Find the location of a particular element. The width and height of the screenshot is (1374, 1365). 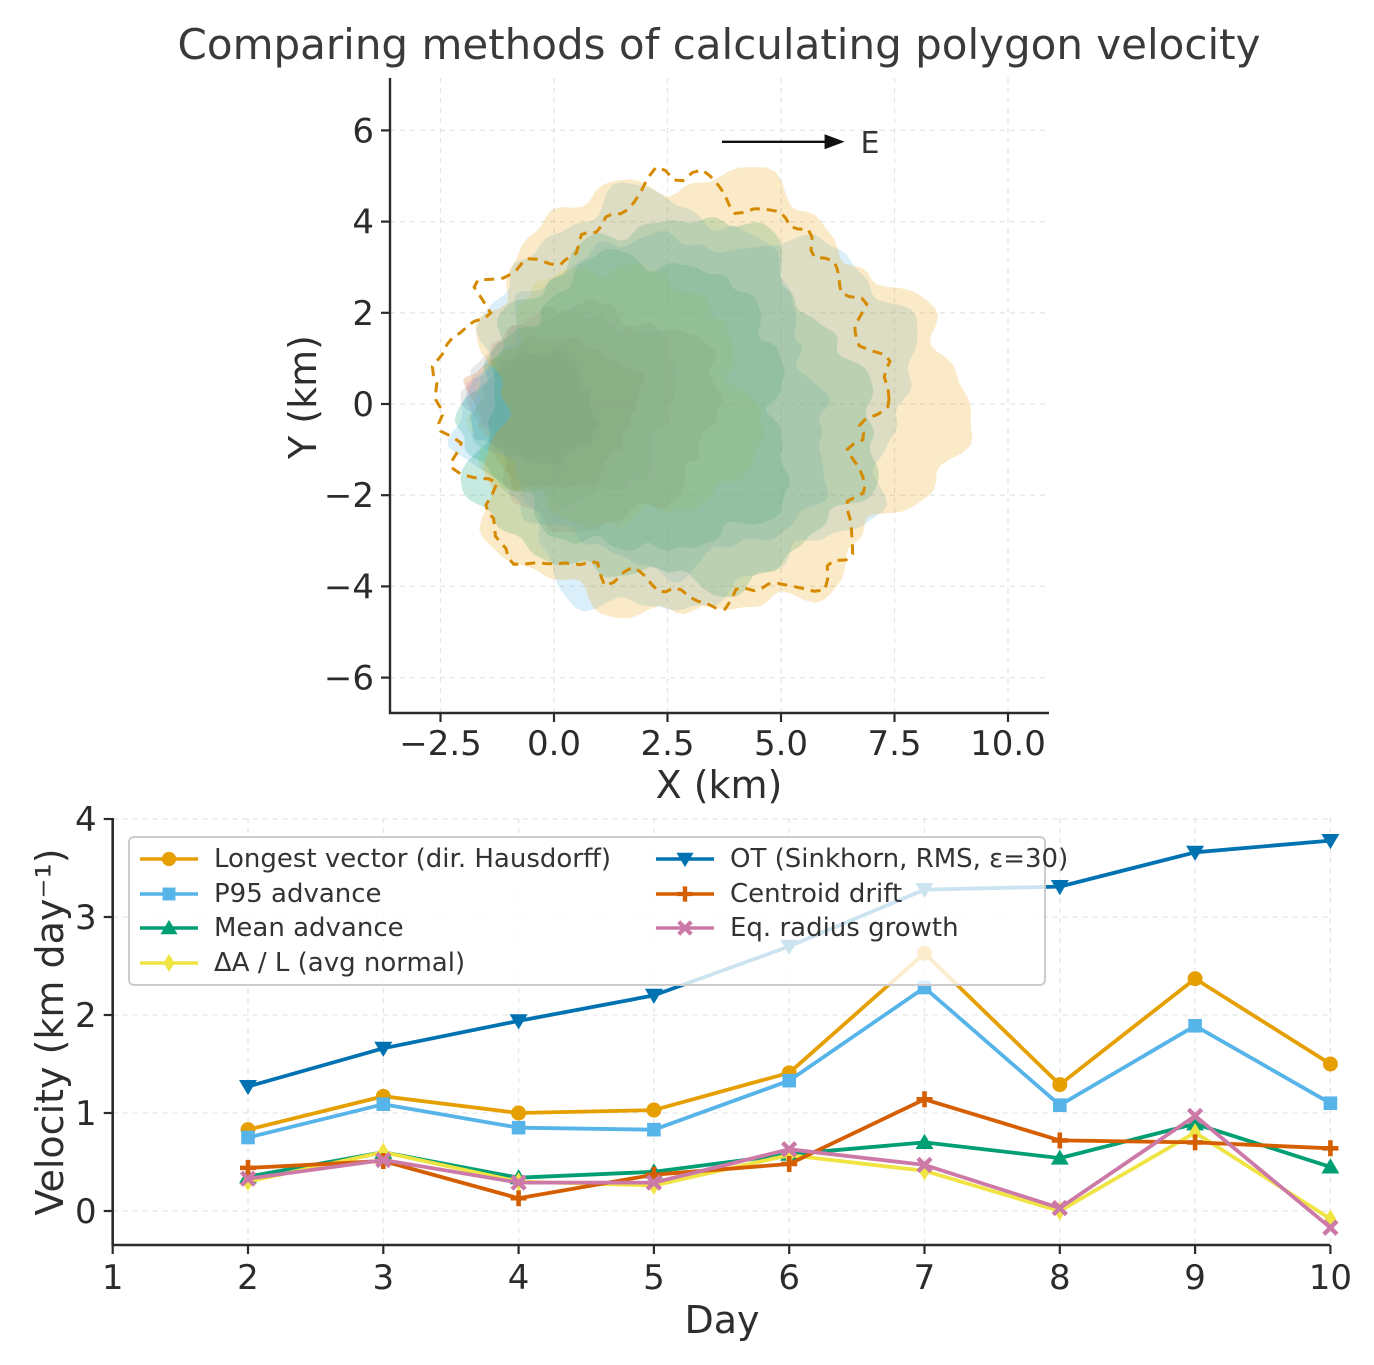

east-arrow: E is located at coordinates (800, 143).